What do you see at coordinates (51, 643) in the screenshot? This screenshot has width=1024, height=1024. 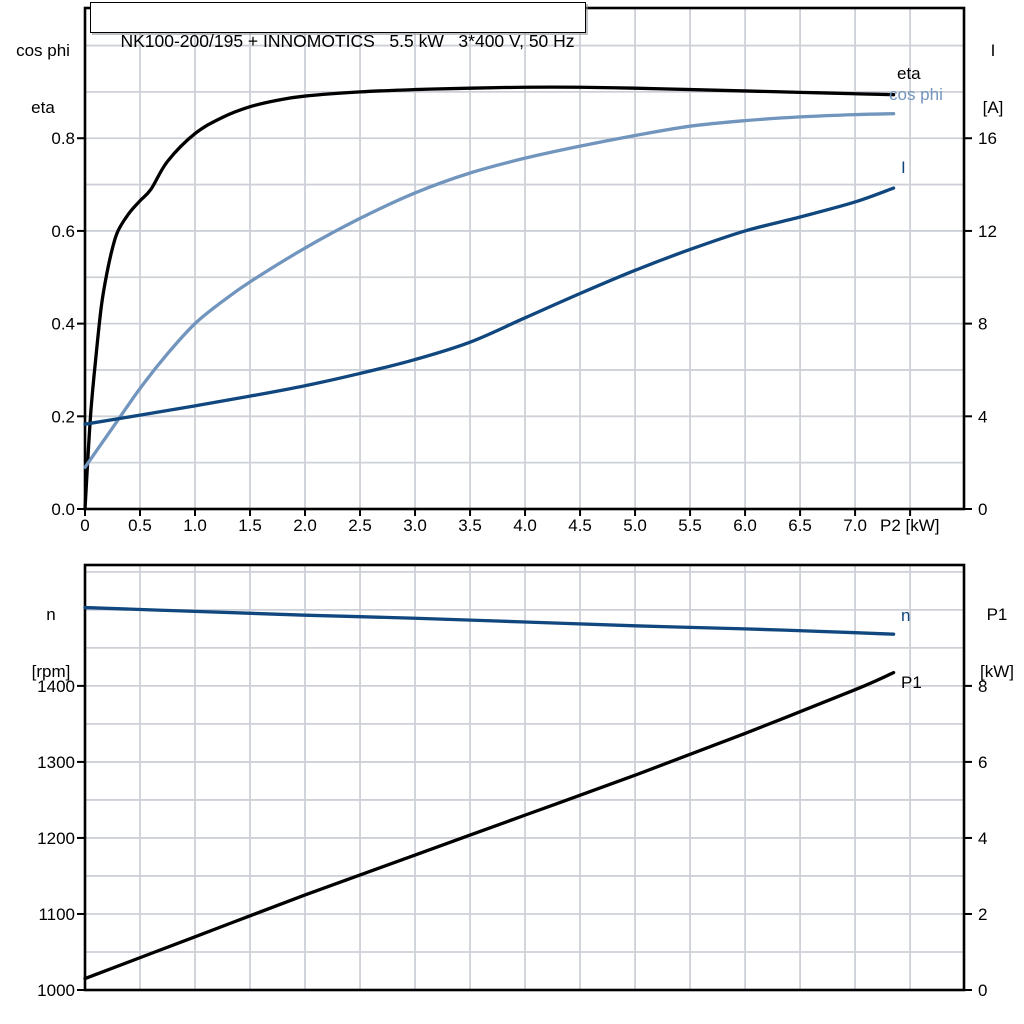 I see `bottom-left-axis-header: n [rpm]` at bounding box center [51, 643].